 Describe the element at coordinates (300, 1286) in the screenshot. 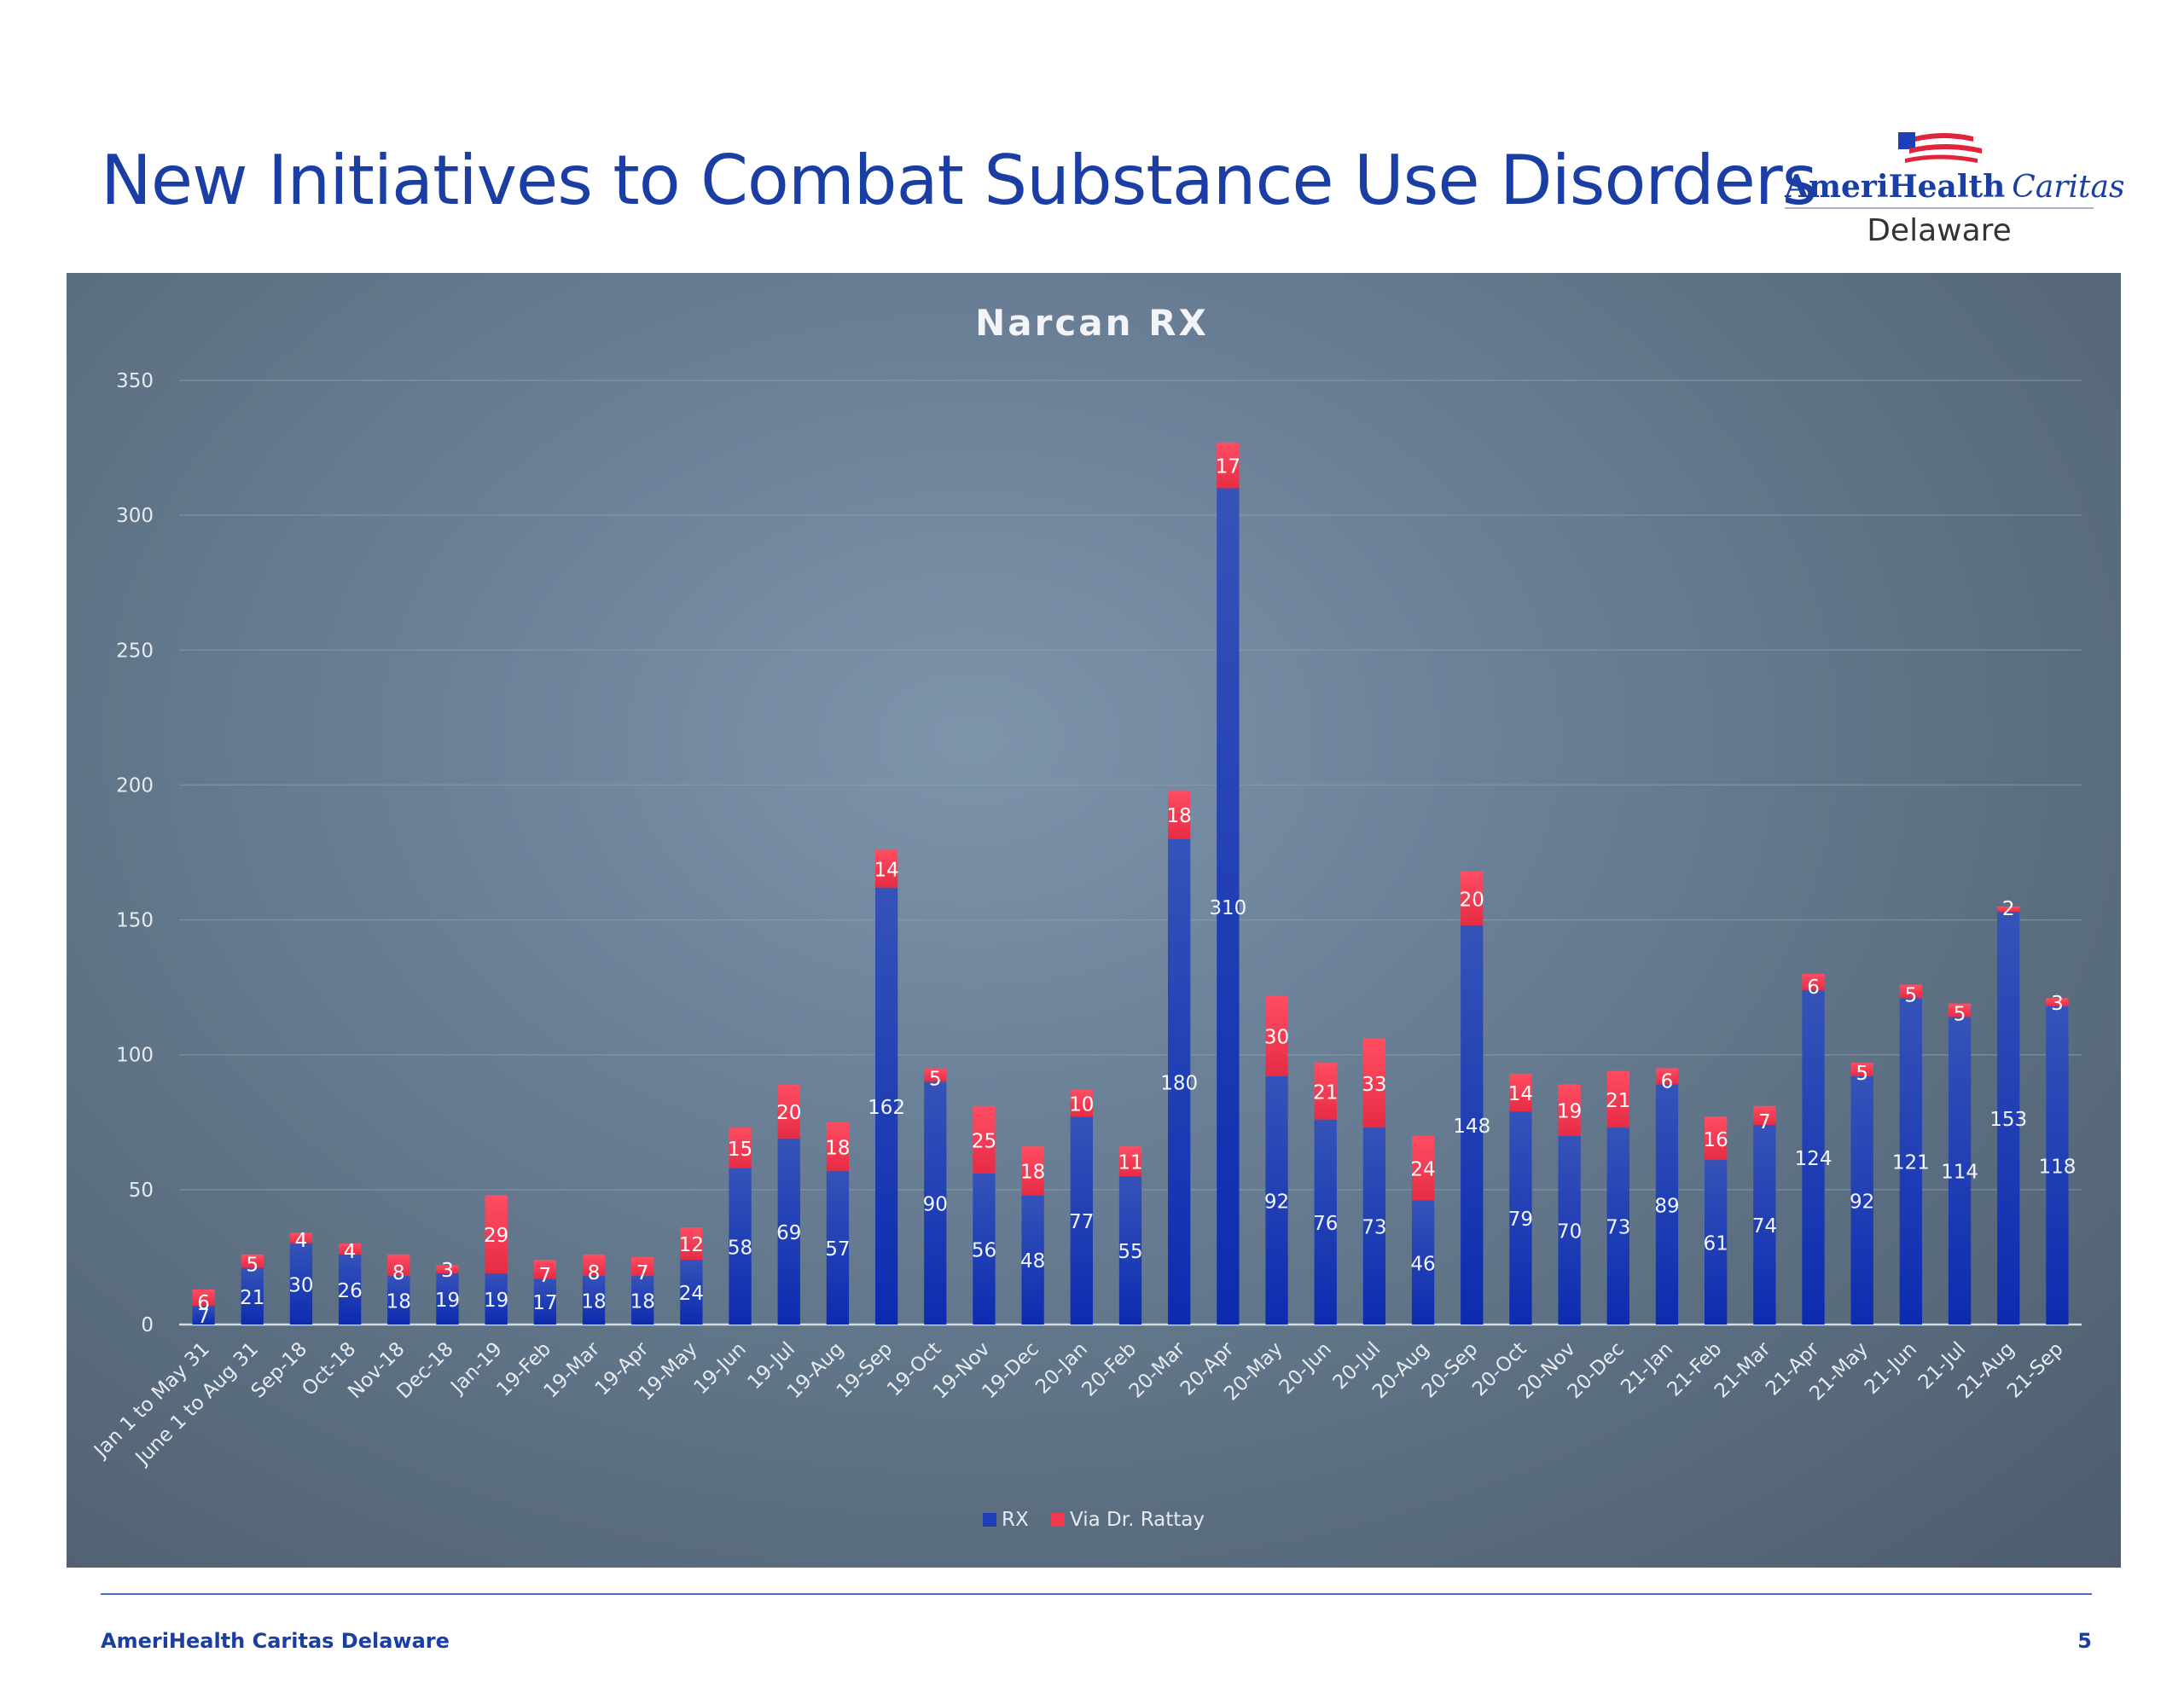

I see `data-label-rx: 30` at that location.